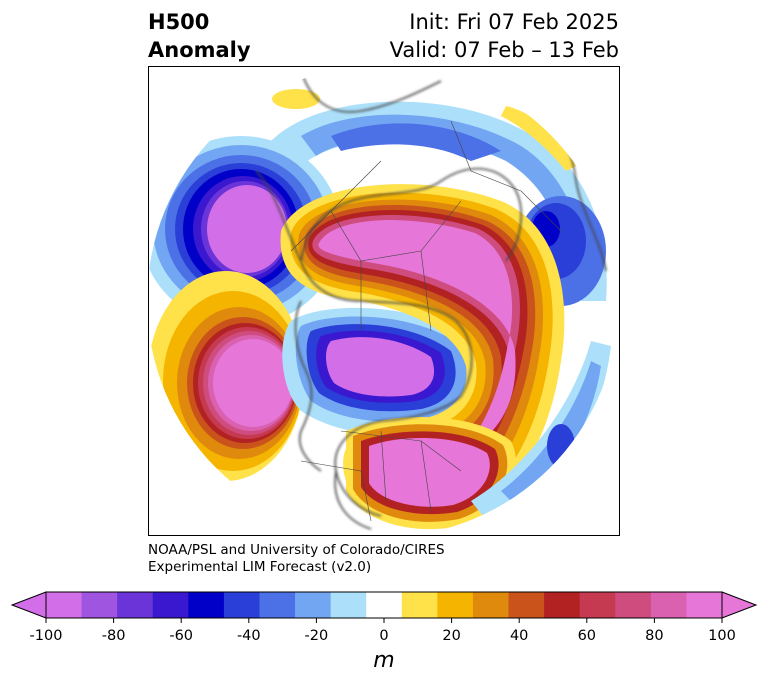 The height and width of the screenshot is (686, 768). I want to click on negative-anomaly-west-pacific, so click(245, 231).